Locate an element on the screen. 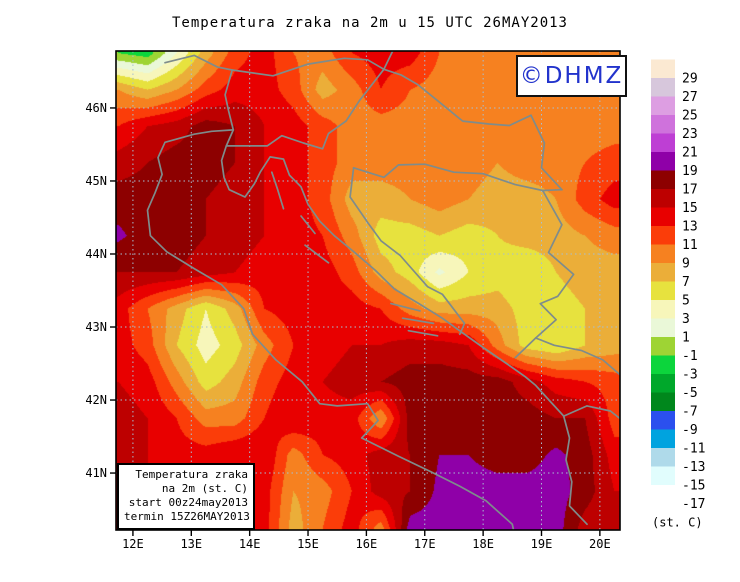 Image resolution: width=740 pixels, height=582 pixels. y-axis-tick-label: 42N is located at coordinates (96, 400).